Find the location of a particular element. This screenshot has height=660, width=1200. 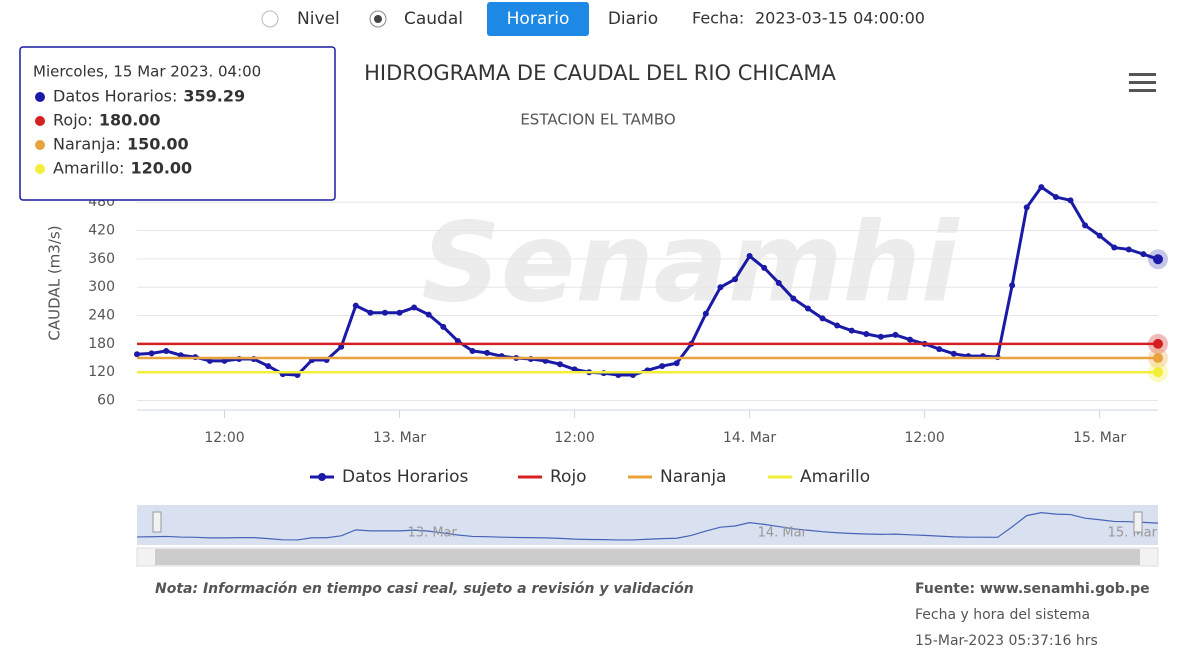

date-label: Fecha: is located at coordinates (718, 18).